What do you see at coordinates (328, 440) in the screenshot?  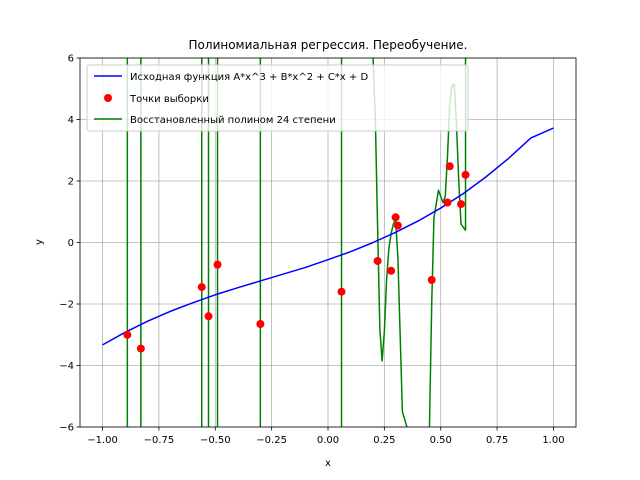 I see `x-tick-label: 0.00` at bounding box center [328, 440].